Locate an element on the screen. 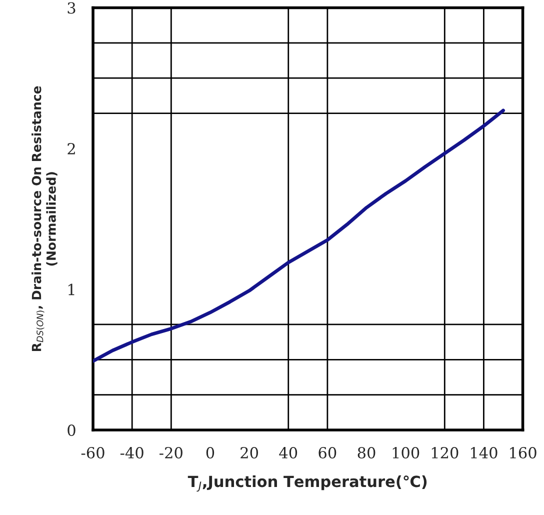  y-tick-label: 0 is located at coordinates (72, 430).